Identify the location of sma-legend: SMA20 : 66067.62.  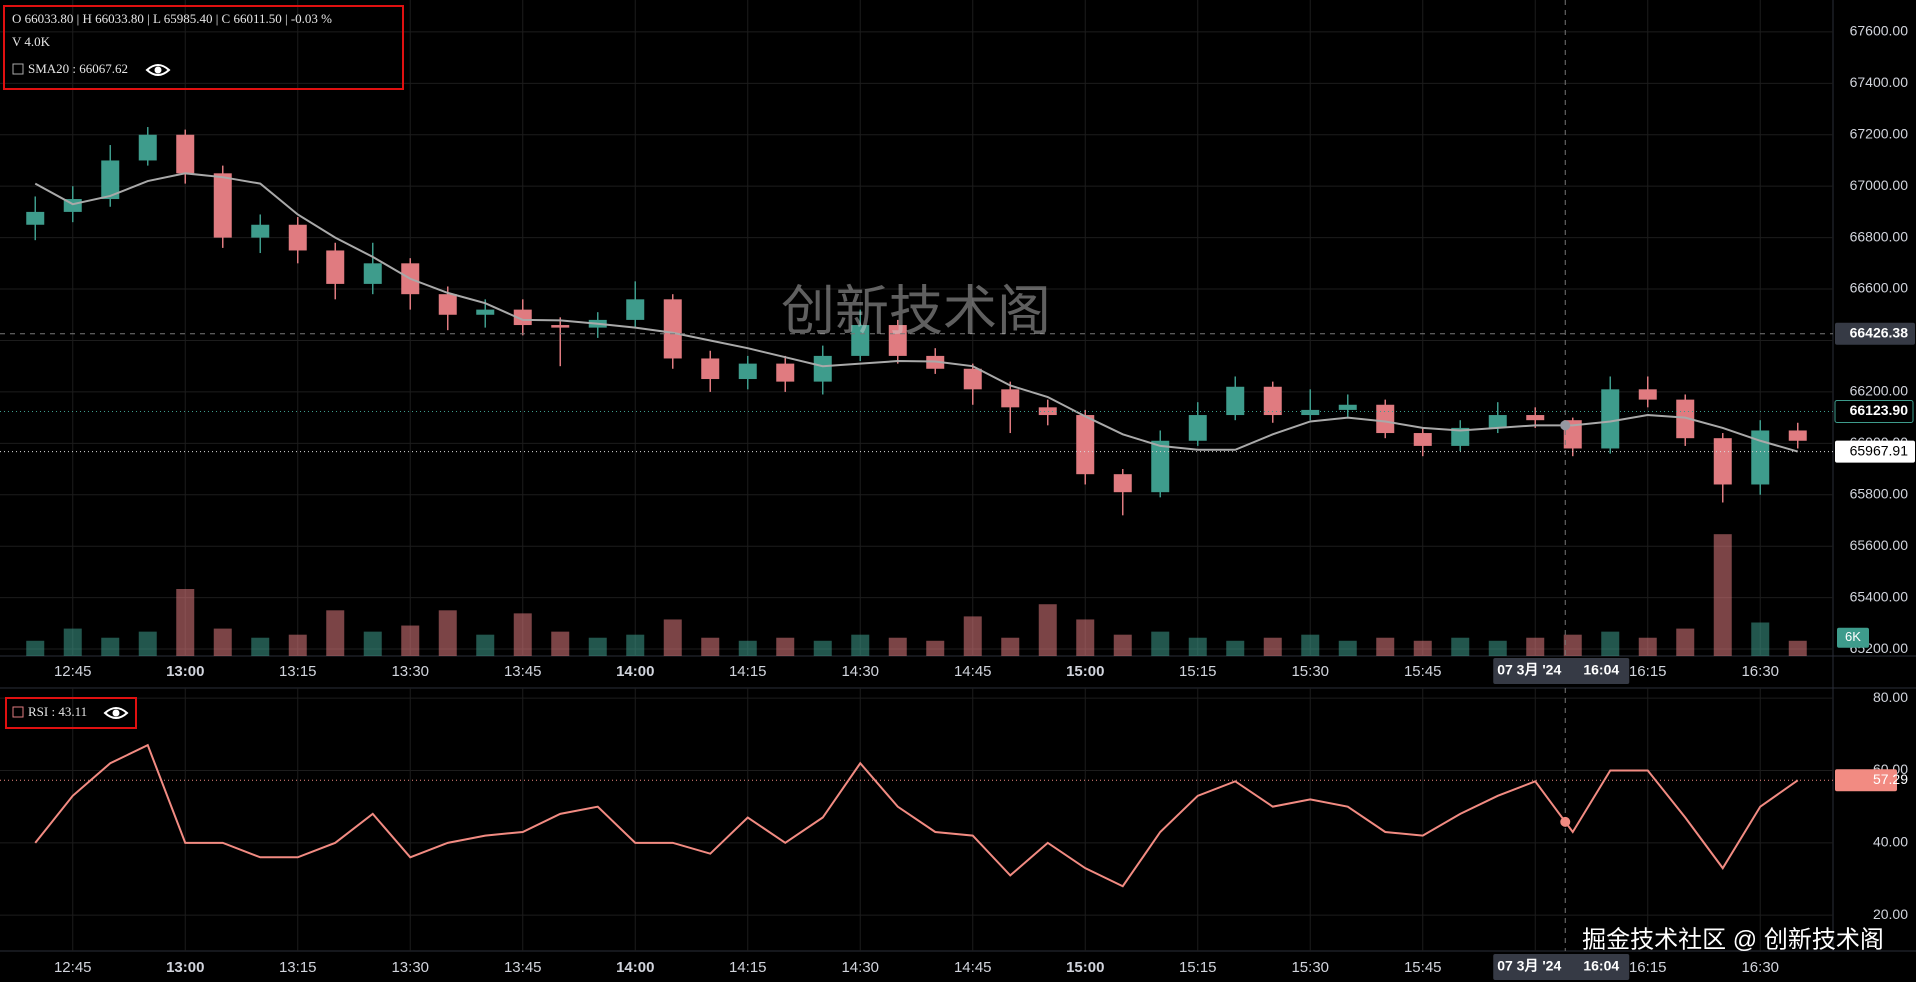
(78, 68).